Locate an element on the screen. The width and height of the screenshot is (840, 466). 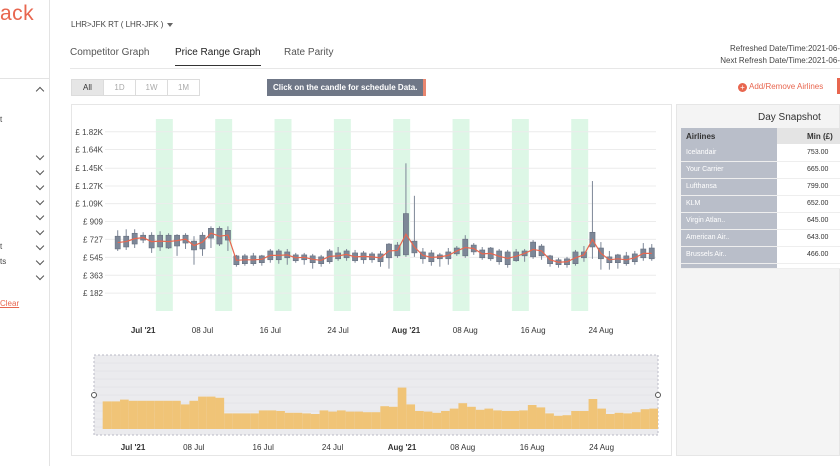
airline-name-partial is located at coordinates (729, 266).